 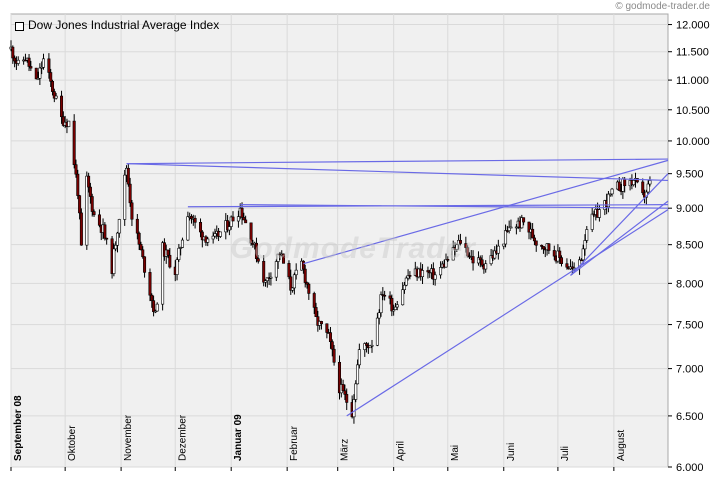 What do you see at coordinates (692, 53) in the screenshot?
I see `y-tick-label: 11.500` at bounding box center [692, 53].